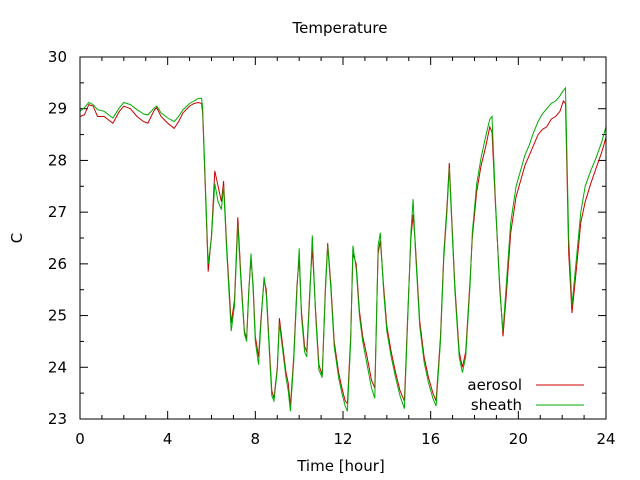 The height and width of the screenshot is (480, 640). What do you see at coordinates (57, 367) in the screenshot?
I see `y-tick-label: 24` at bounding box center [57, 367].